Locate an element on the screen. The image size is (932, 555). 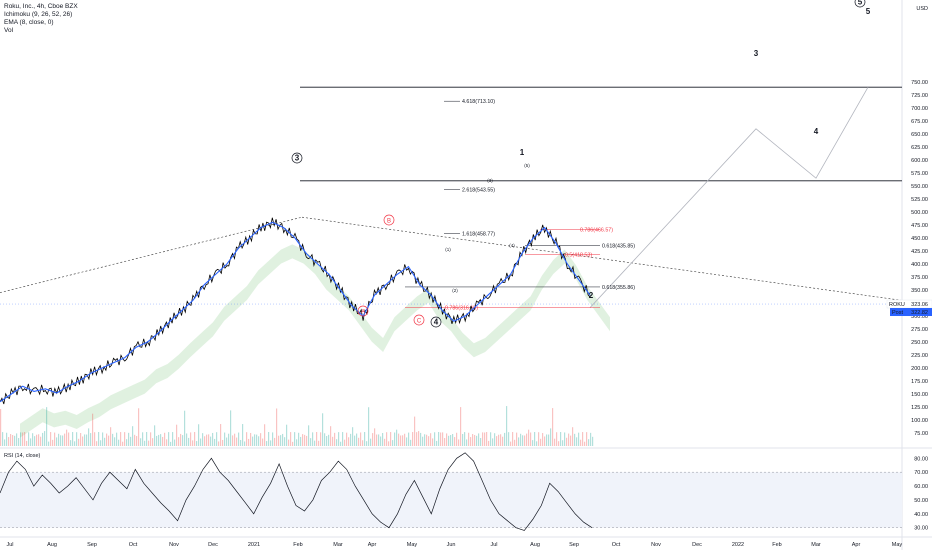
wave-label: 5 is located at coordinates (860, 3).